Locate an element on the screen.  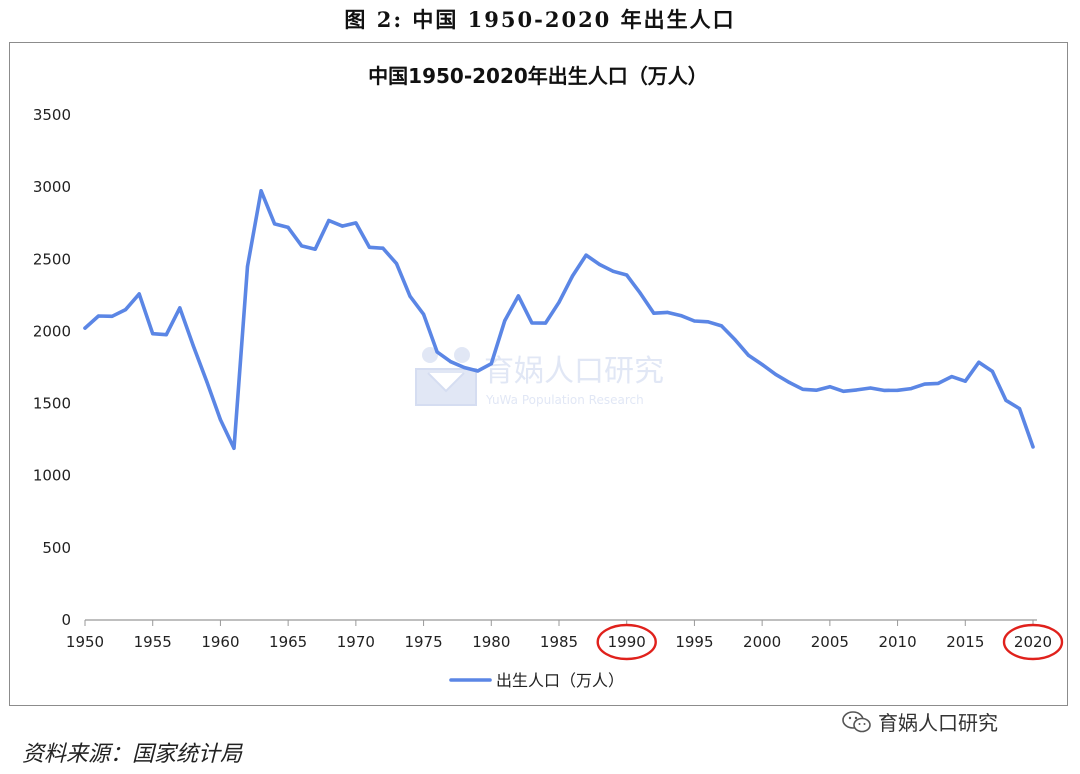
watermark-logo: 育娲人口研究 YuWa Population Research is located at coordinates (539, 377).